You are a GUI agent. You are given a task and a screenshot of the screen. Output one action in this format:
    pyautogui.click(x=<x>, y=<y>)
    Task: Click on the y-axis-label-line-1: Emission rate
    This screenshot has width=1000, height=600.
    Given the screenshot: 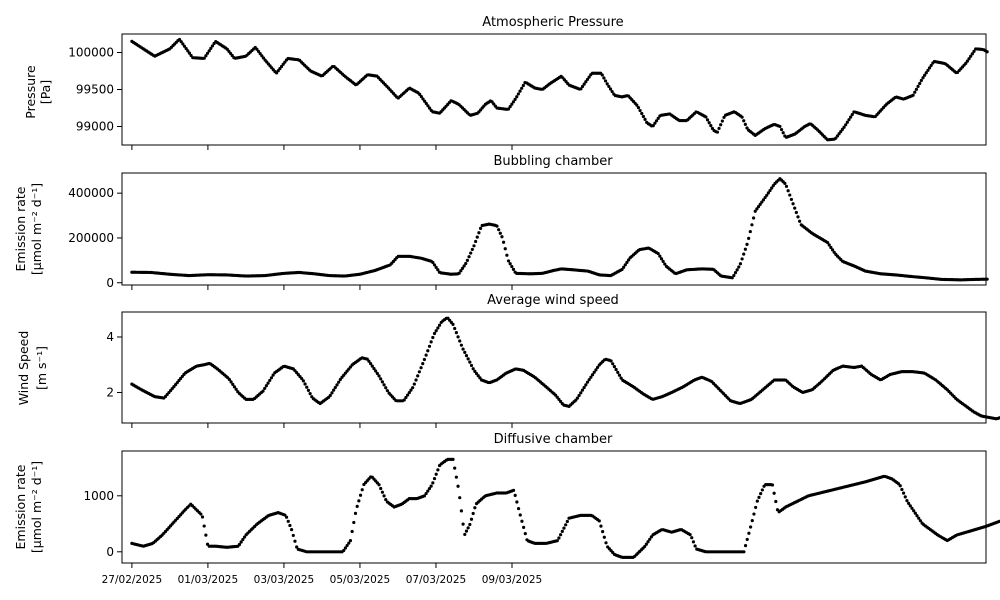 What is the action you would take?
    pyautogui.click(x=20, y=228)
    